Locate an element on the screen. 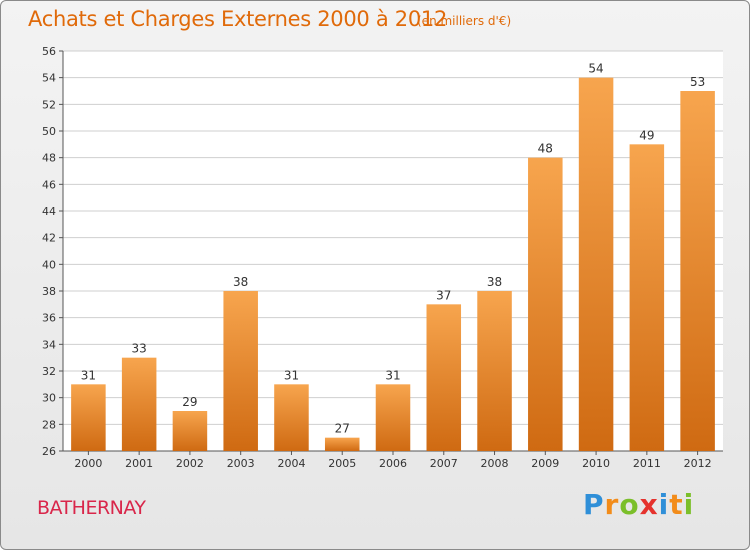 Image resolution: width=750 pixels, height=550 pixels. bar-2012 is located at coordinates (697, 271).